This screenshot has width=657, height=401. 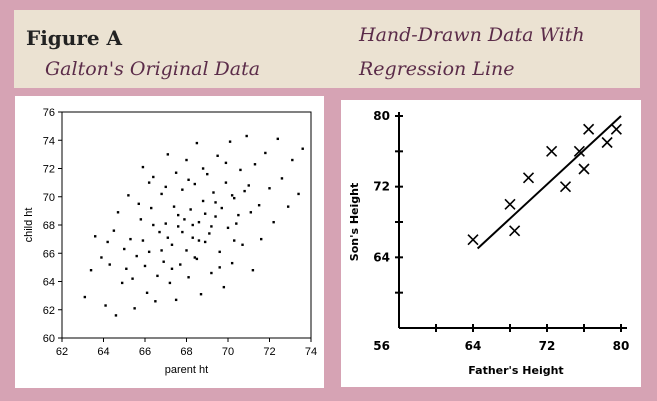 I want to click on y-tick-label: 76, so click(x=49, y=113).